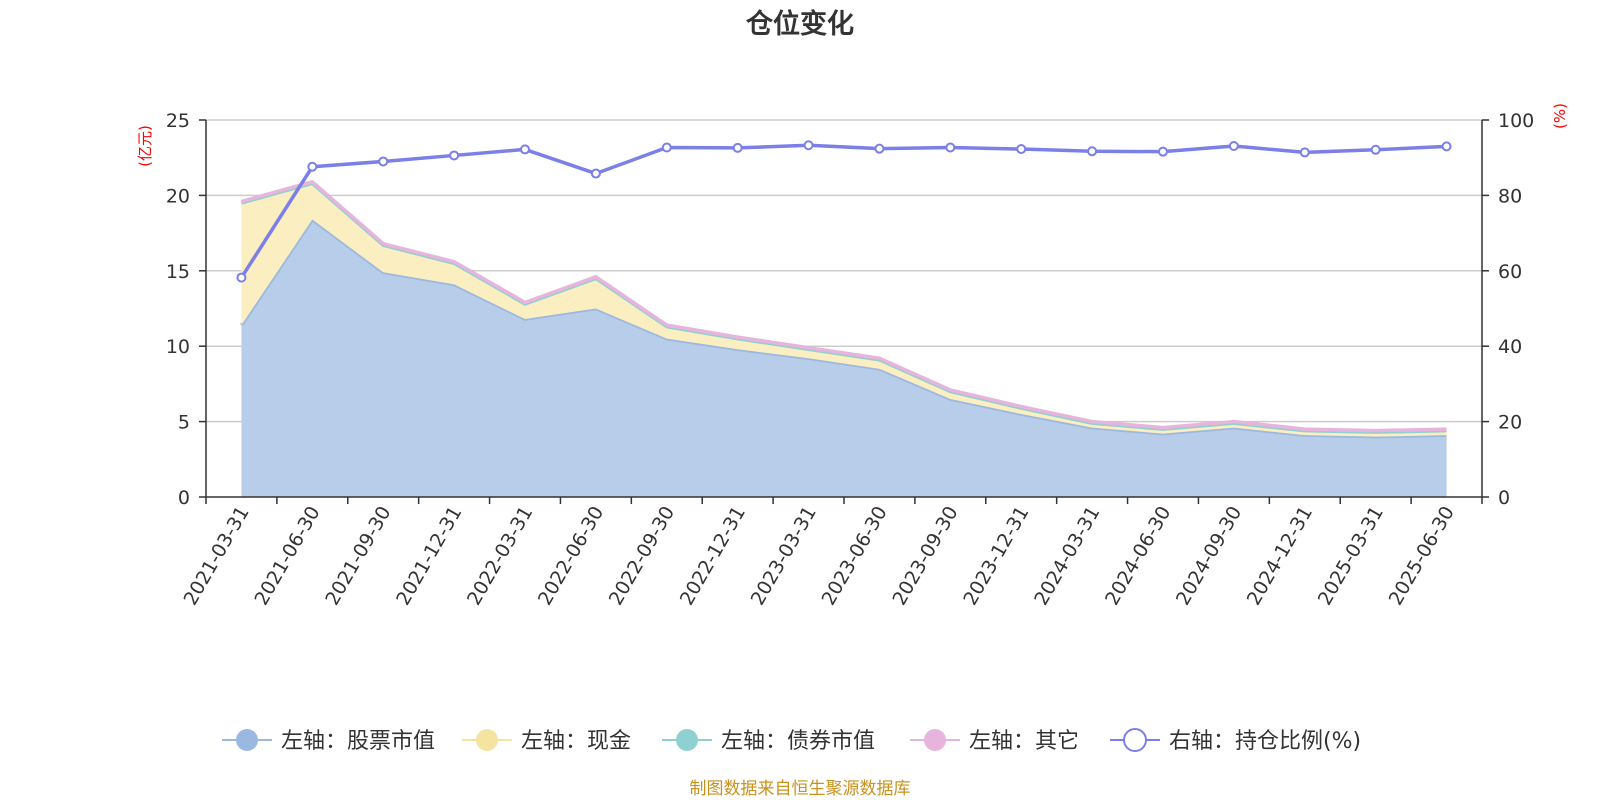 Image resolution: width=1600 pixels, height=800 pixels. I want to click on x-axis-tick-label: 2021-06-30, so click(287, 556).